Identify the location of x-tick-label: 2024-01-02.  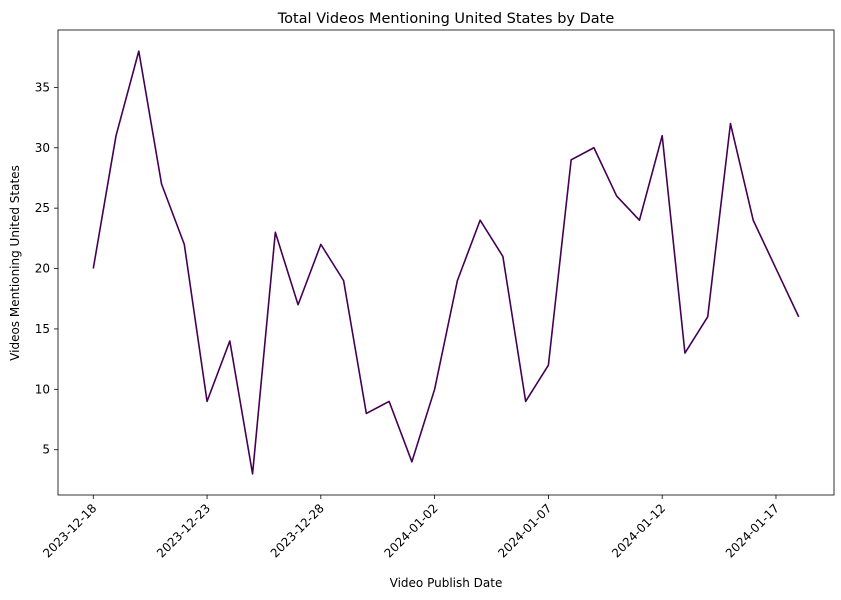
(411, 530).